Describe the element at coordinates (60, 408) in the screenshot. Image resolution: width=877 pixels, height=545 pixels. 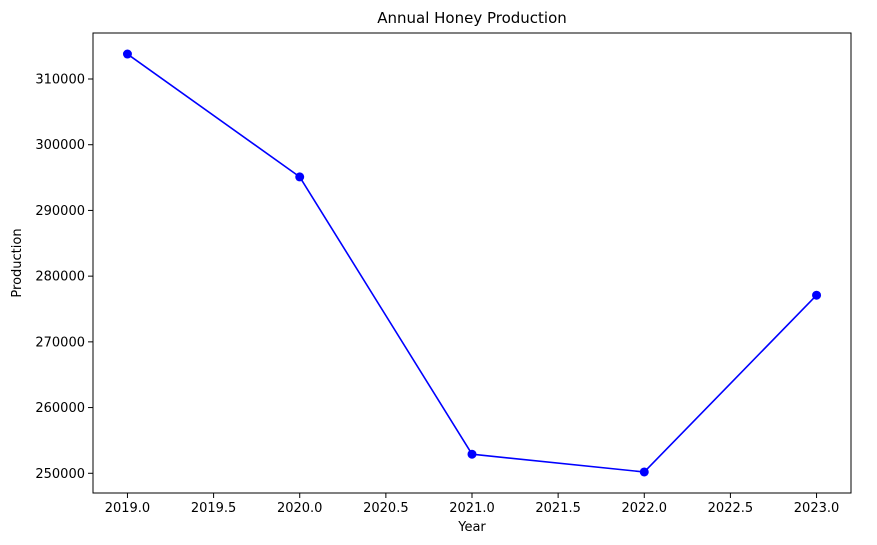
I see `y-tick-label: 260000` at that location.